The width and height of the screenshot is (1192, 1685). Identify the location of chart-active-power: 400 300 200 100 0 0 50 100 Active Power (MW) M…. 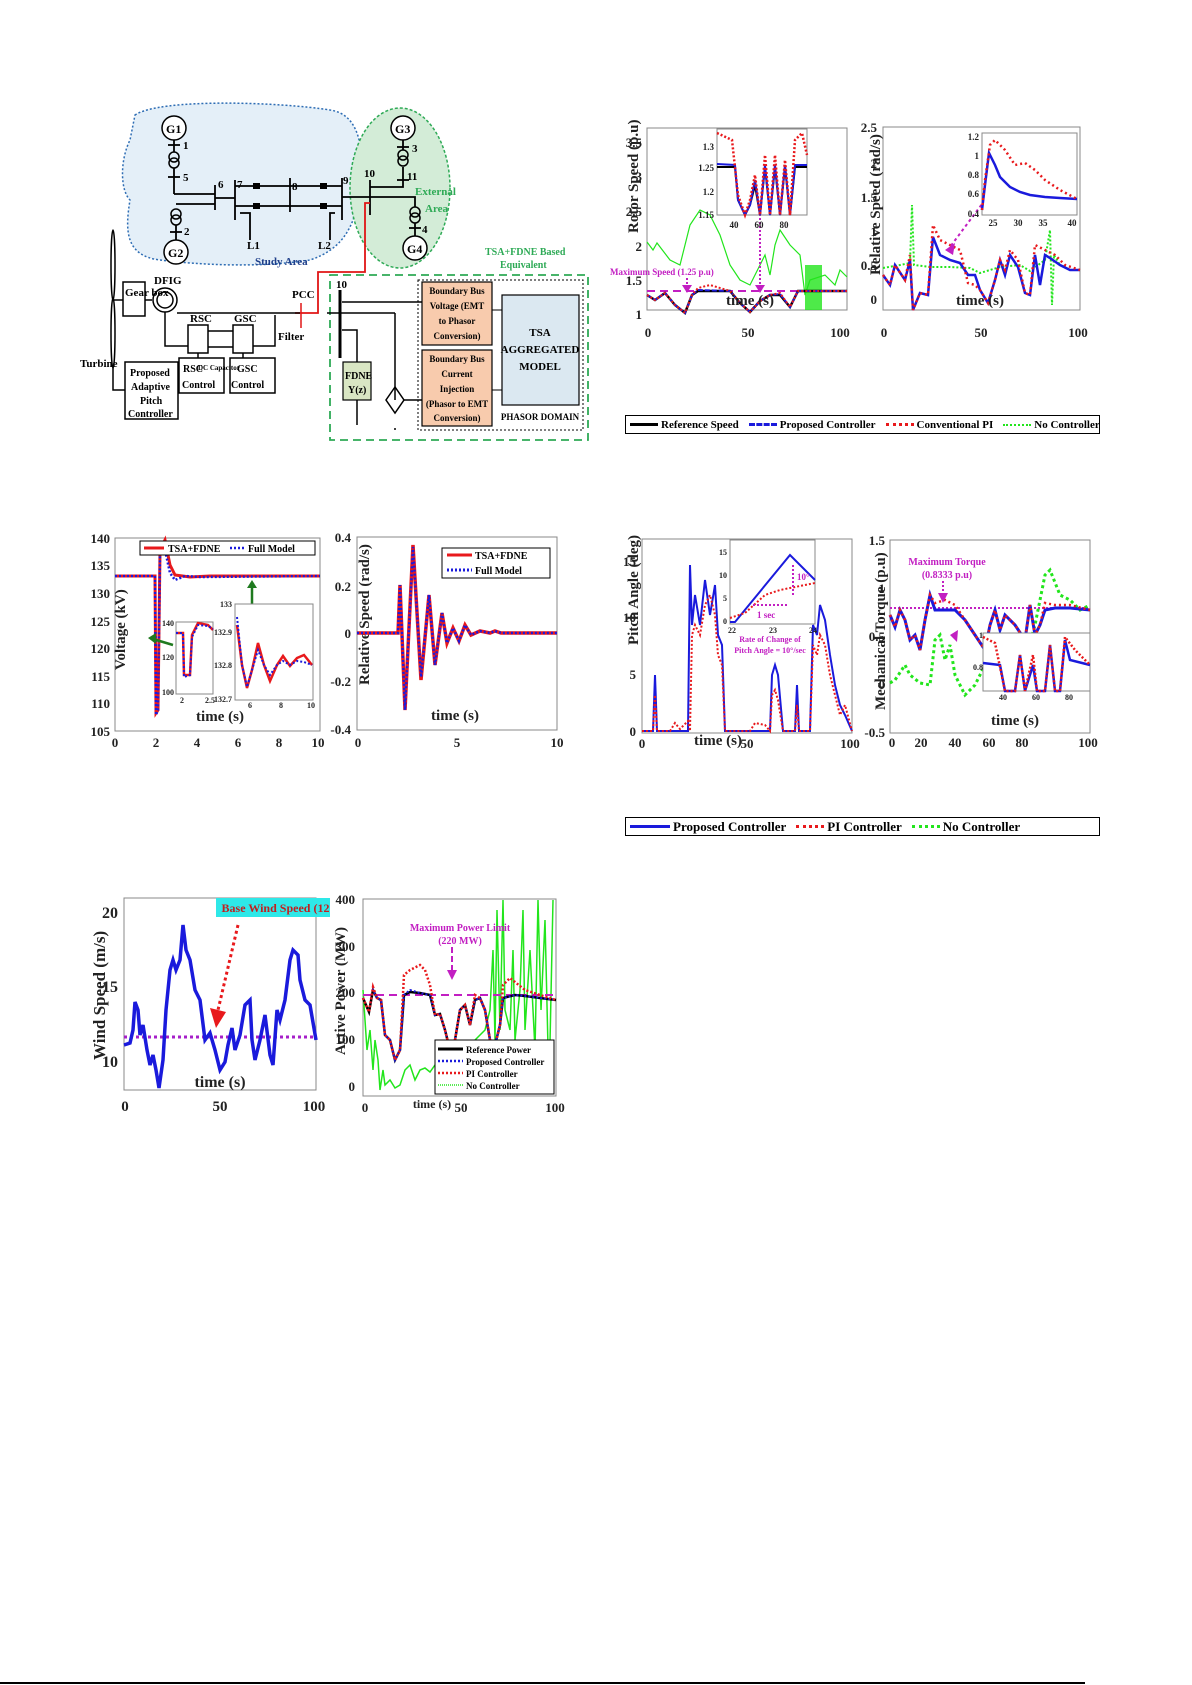
(445, 1005).